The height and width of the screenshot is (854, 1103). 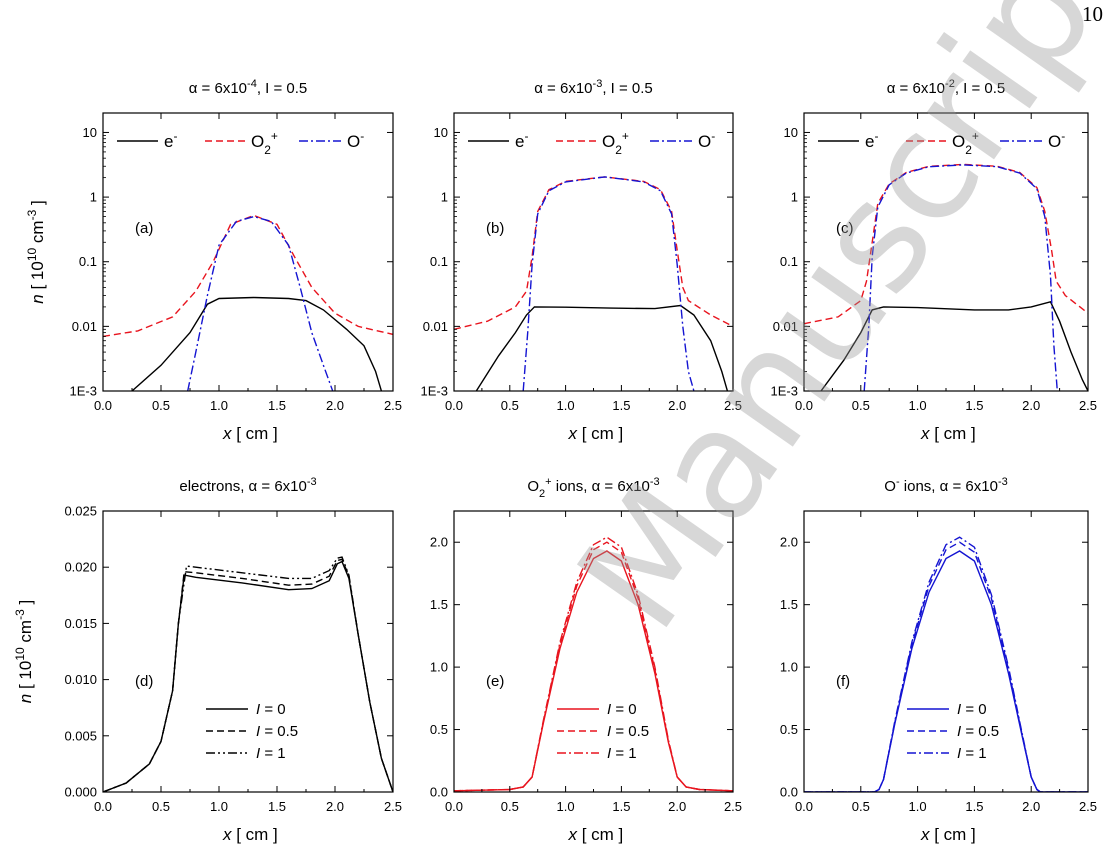 I want to click on y-tick-label: 0.015, so click(x=80, y=623).